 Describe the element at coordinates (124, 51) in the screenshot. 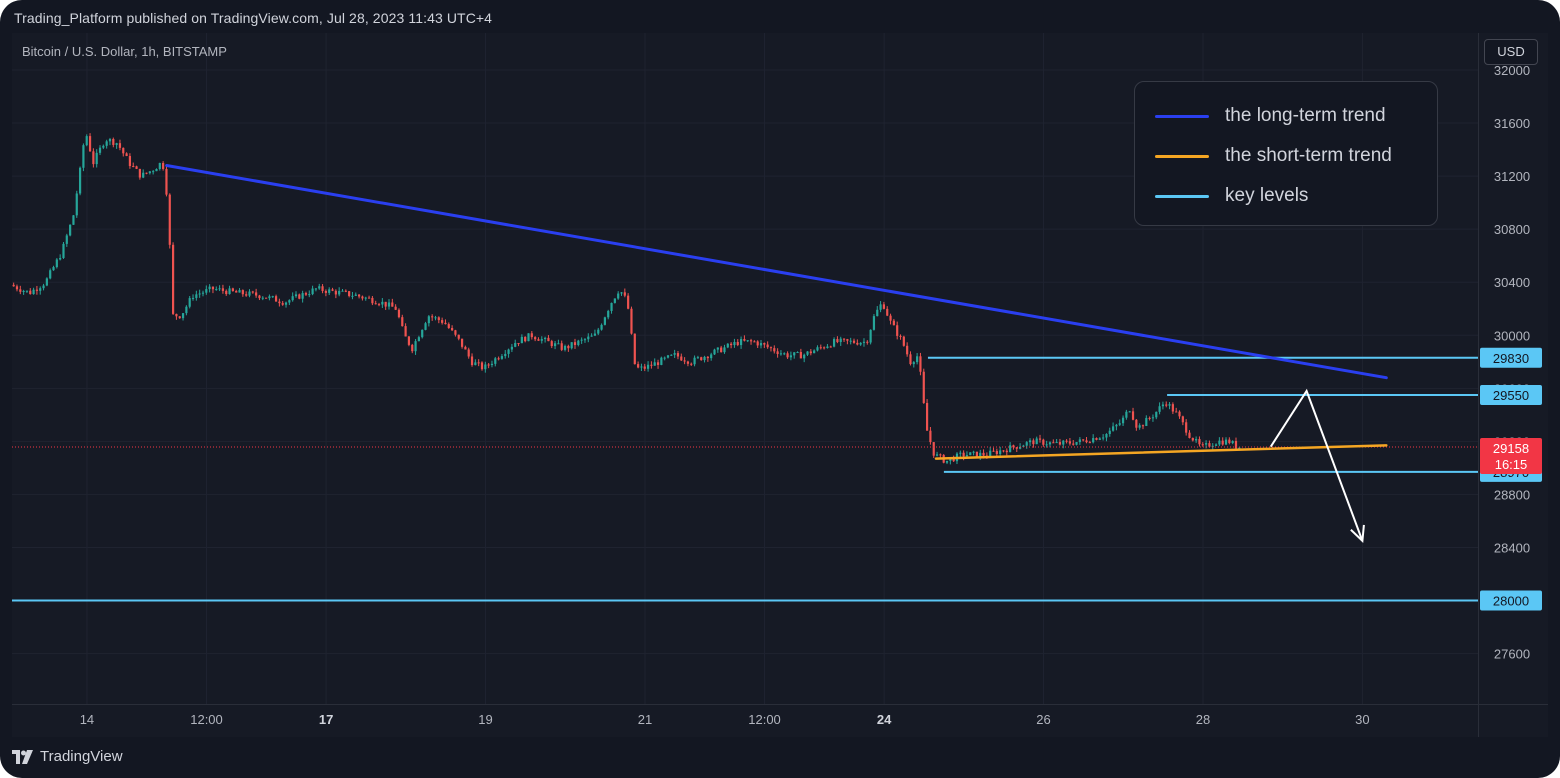

I see `symbol-title: Bitcoin / U.S. Dollar, 1h, BITSTAMP` at that location.